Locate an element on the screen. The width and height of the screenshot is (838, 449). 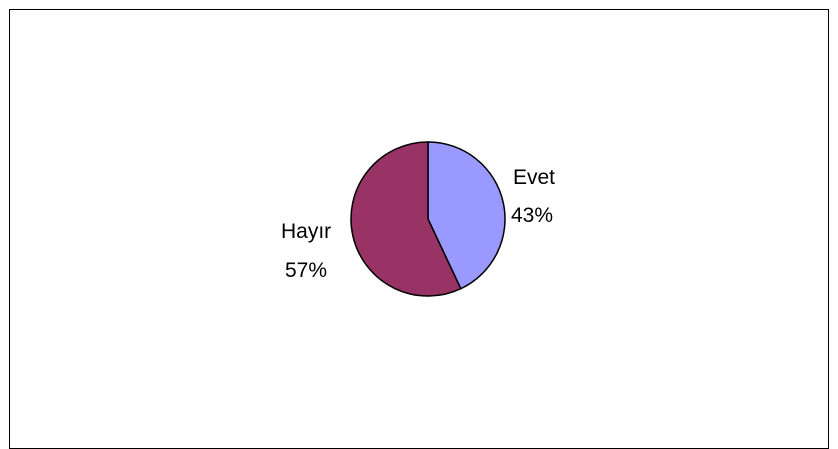
slice-percent-evet: 43% is located at coordinates (532, 215).